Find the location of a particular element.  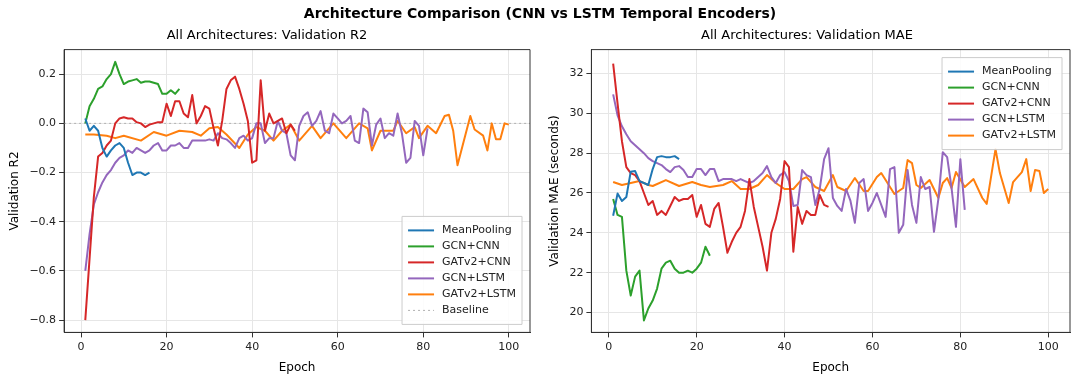

y-tick-label: 24 is located at coordinates (576, 232).